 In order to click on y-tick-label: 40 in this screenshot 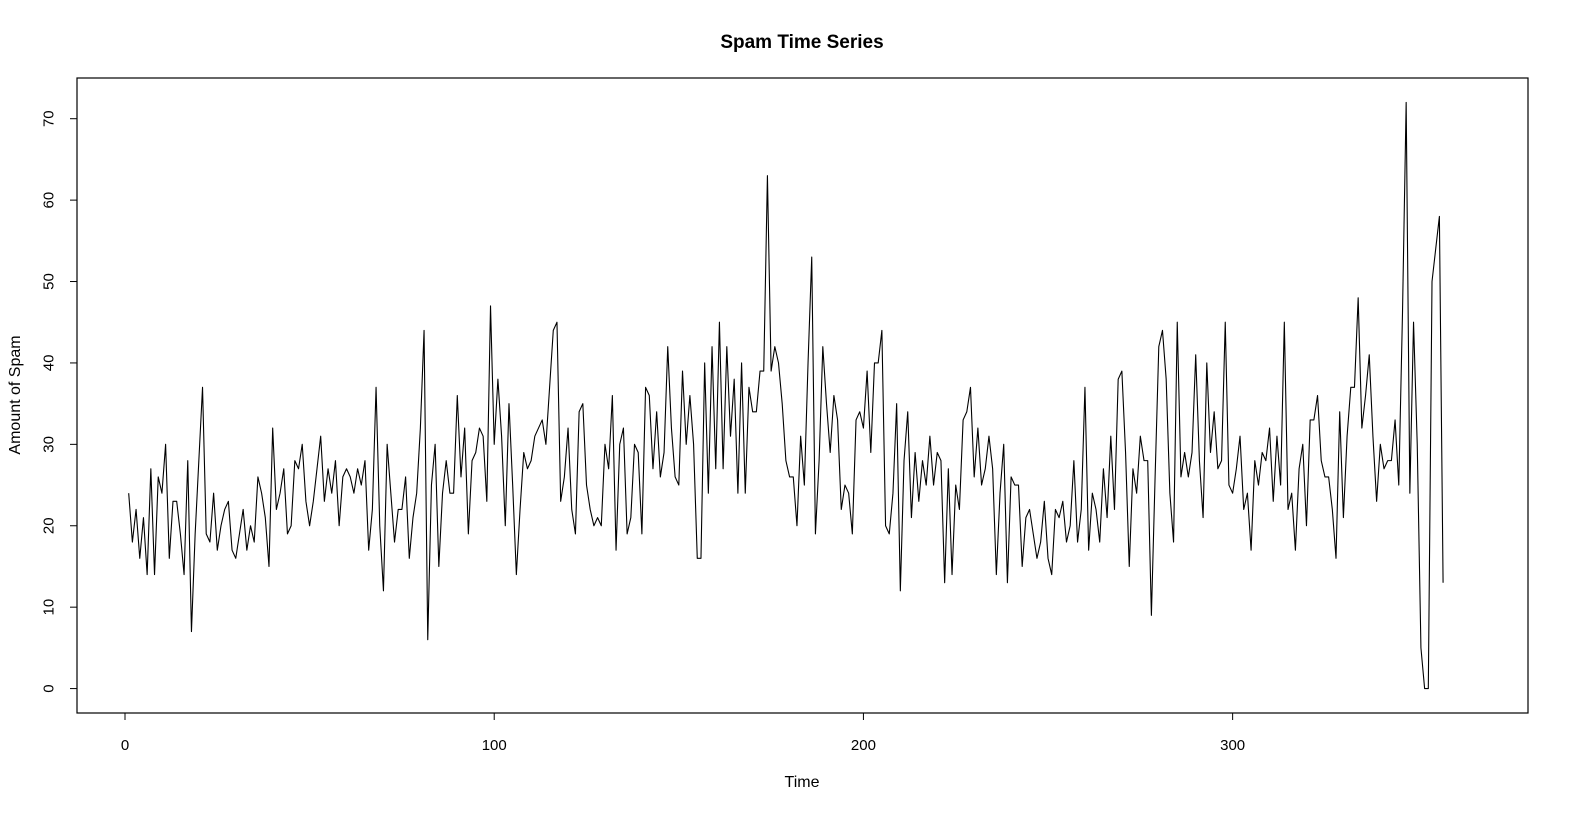, I will do `click(49, 363)`.